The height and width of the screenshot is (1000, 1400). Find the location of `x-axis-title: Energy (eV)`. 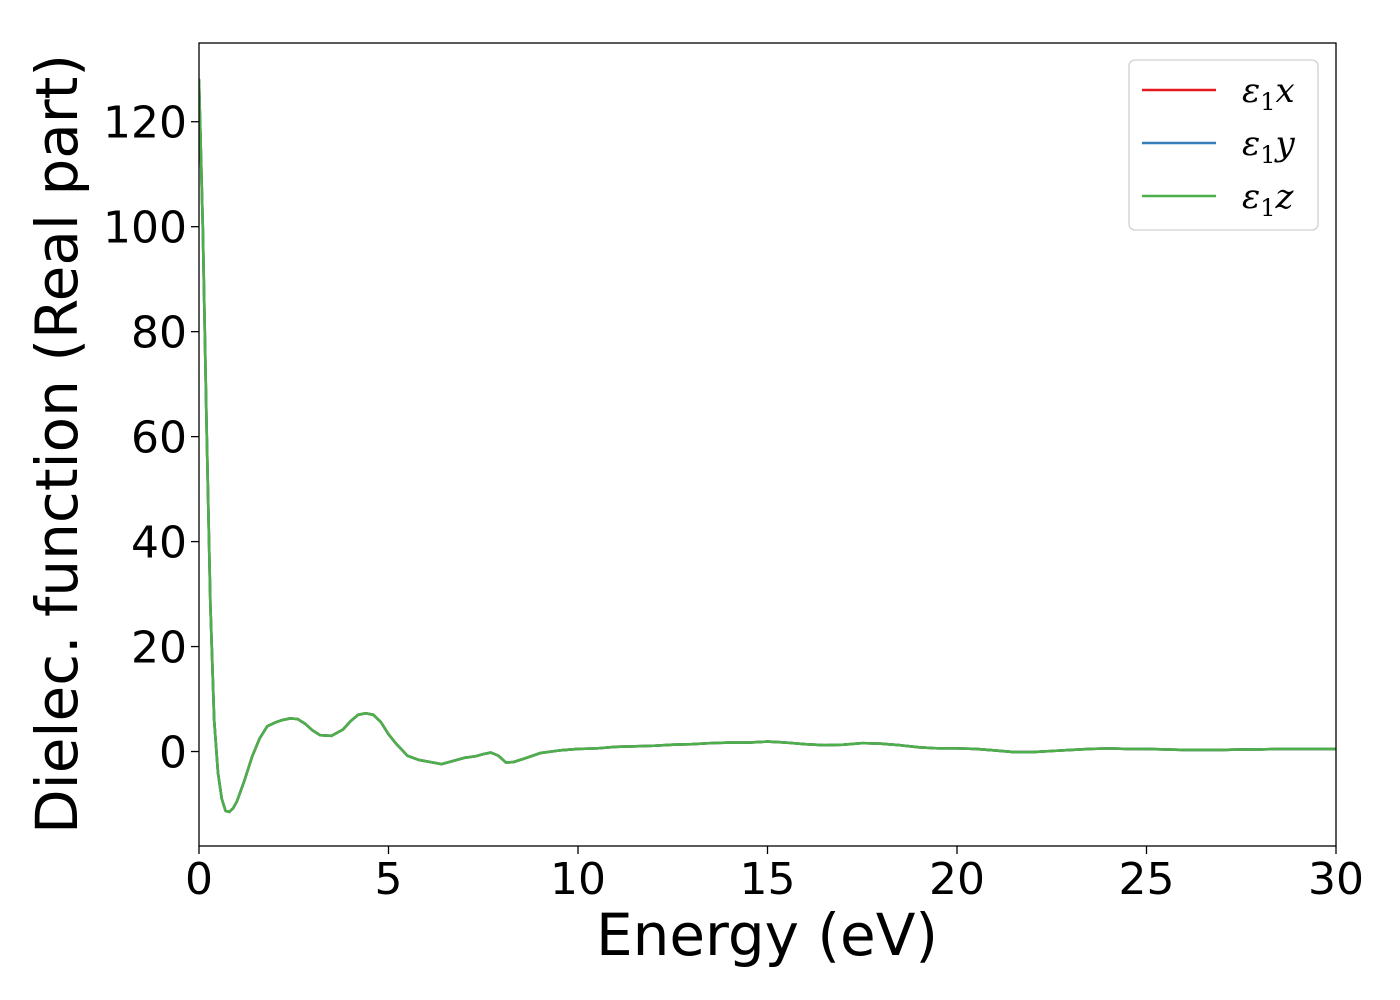

x-axis-title: Energy (eV) is located at coordinates (767, 935).